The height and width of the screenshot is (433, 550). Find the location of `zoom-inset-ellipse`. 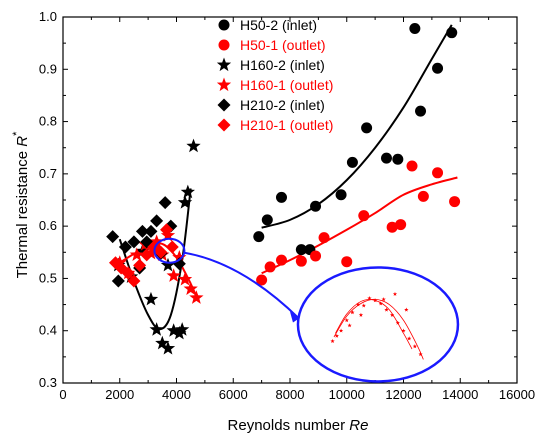

zoom-inset-ellipse is located at coordinates (378, 324).